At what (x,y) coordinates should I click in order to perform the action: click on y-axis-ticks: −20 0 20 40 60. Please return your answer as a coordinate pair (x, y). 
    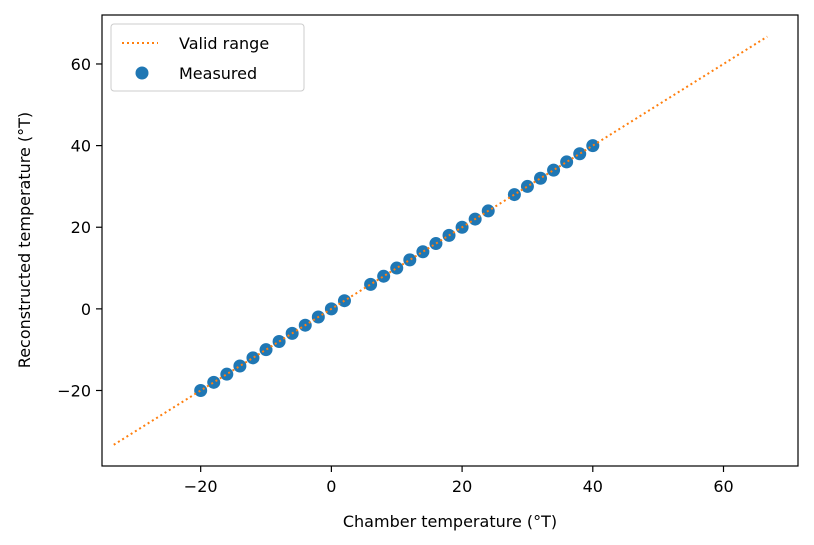
    Looking at the image, I should click on (79, 227).